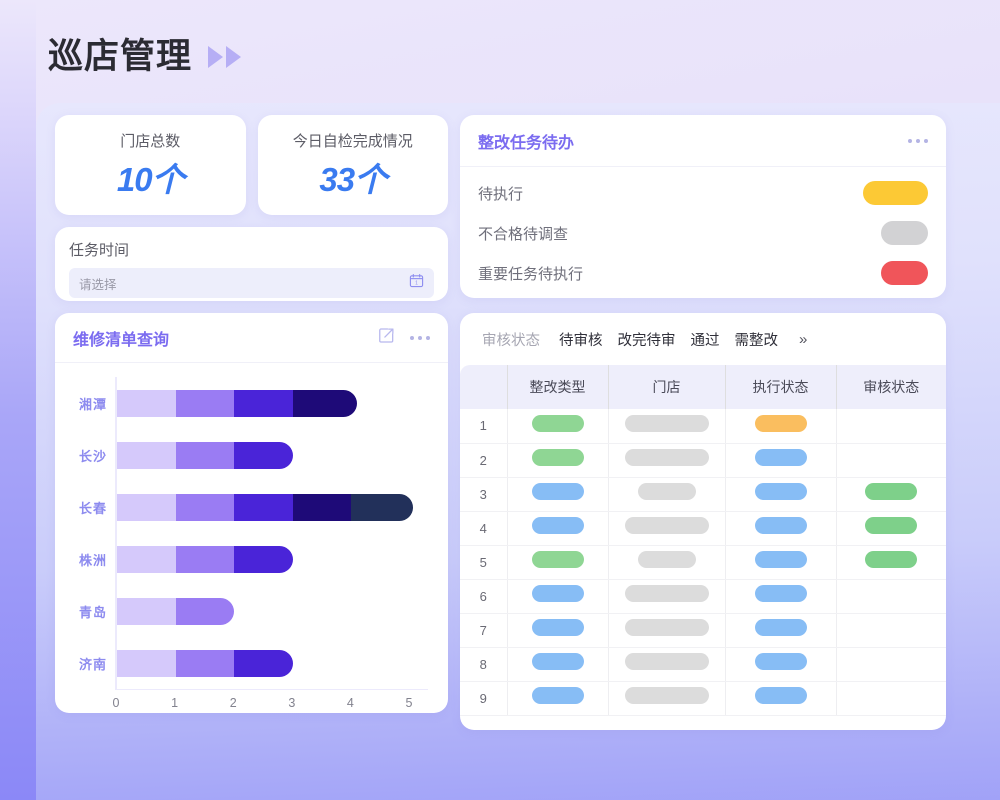 The image size is (1000, 800). Describe the element at coordinates (703, 664) in the screenshot. I see `table-row: 8` at that location.